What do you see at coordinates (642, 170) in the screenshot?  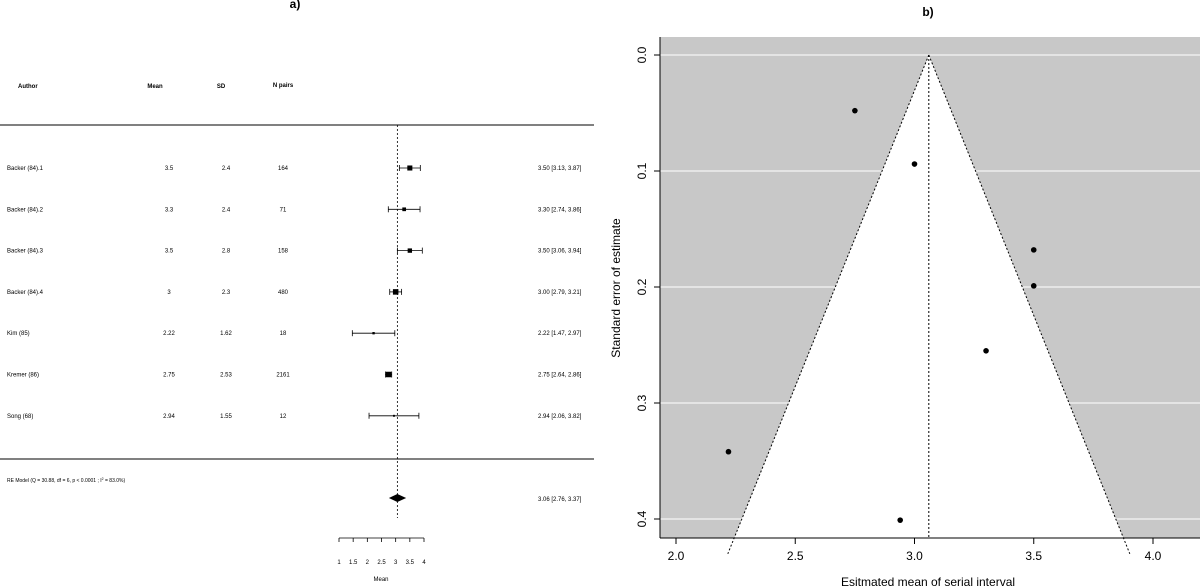 I see `funnel-y-tick-label: 0.1` at bounding box center [642, 170].